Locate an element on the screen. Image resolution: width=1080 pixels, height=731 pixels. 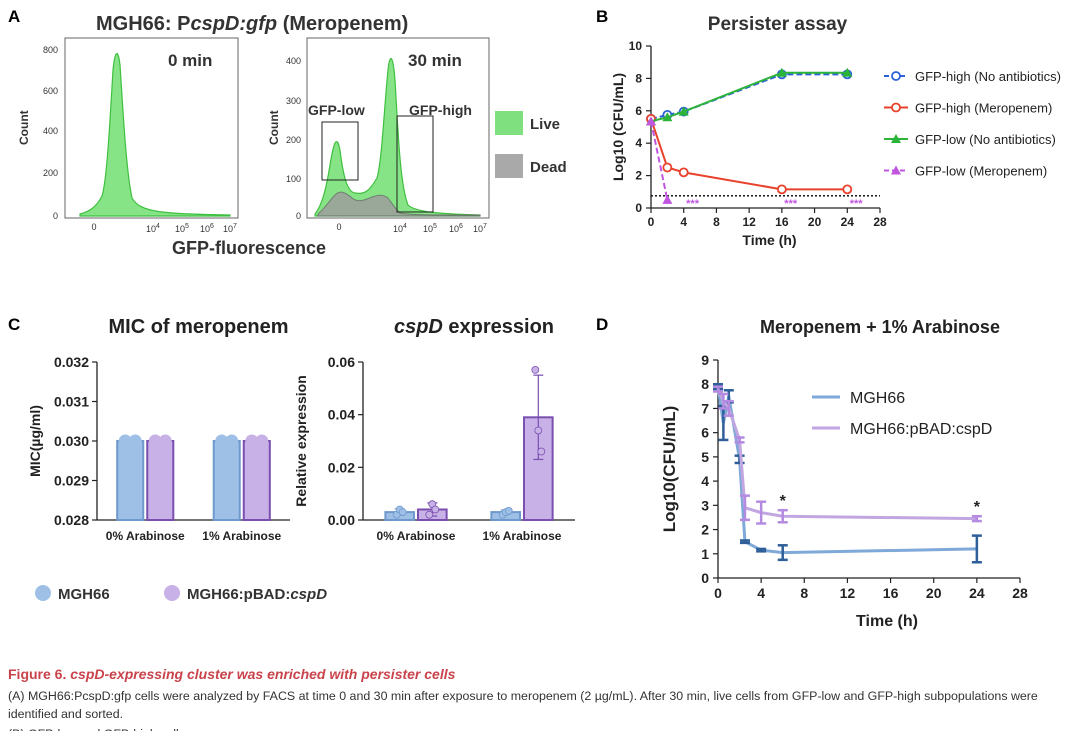
plot2-ytick: 200 is located at coordinates (293, 140).